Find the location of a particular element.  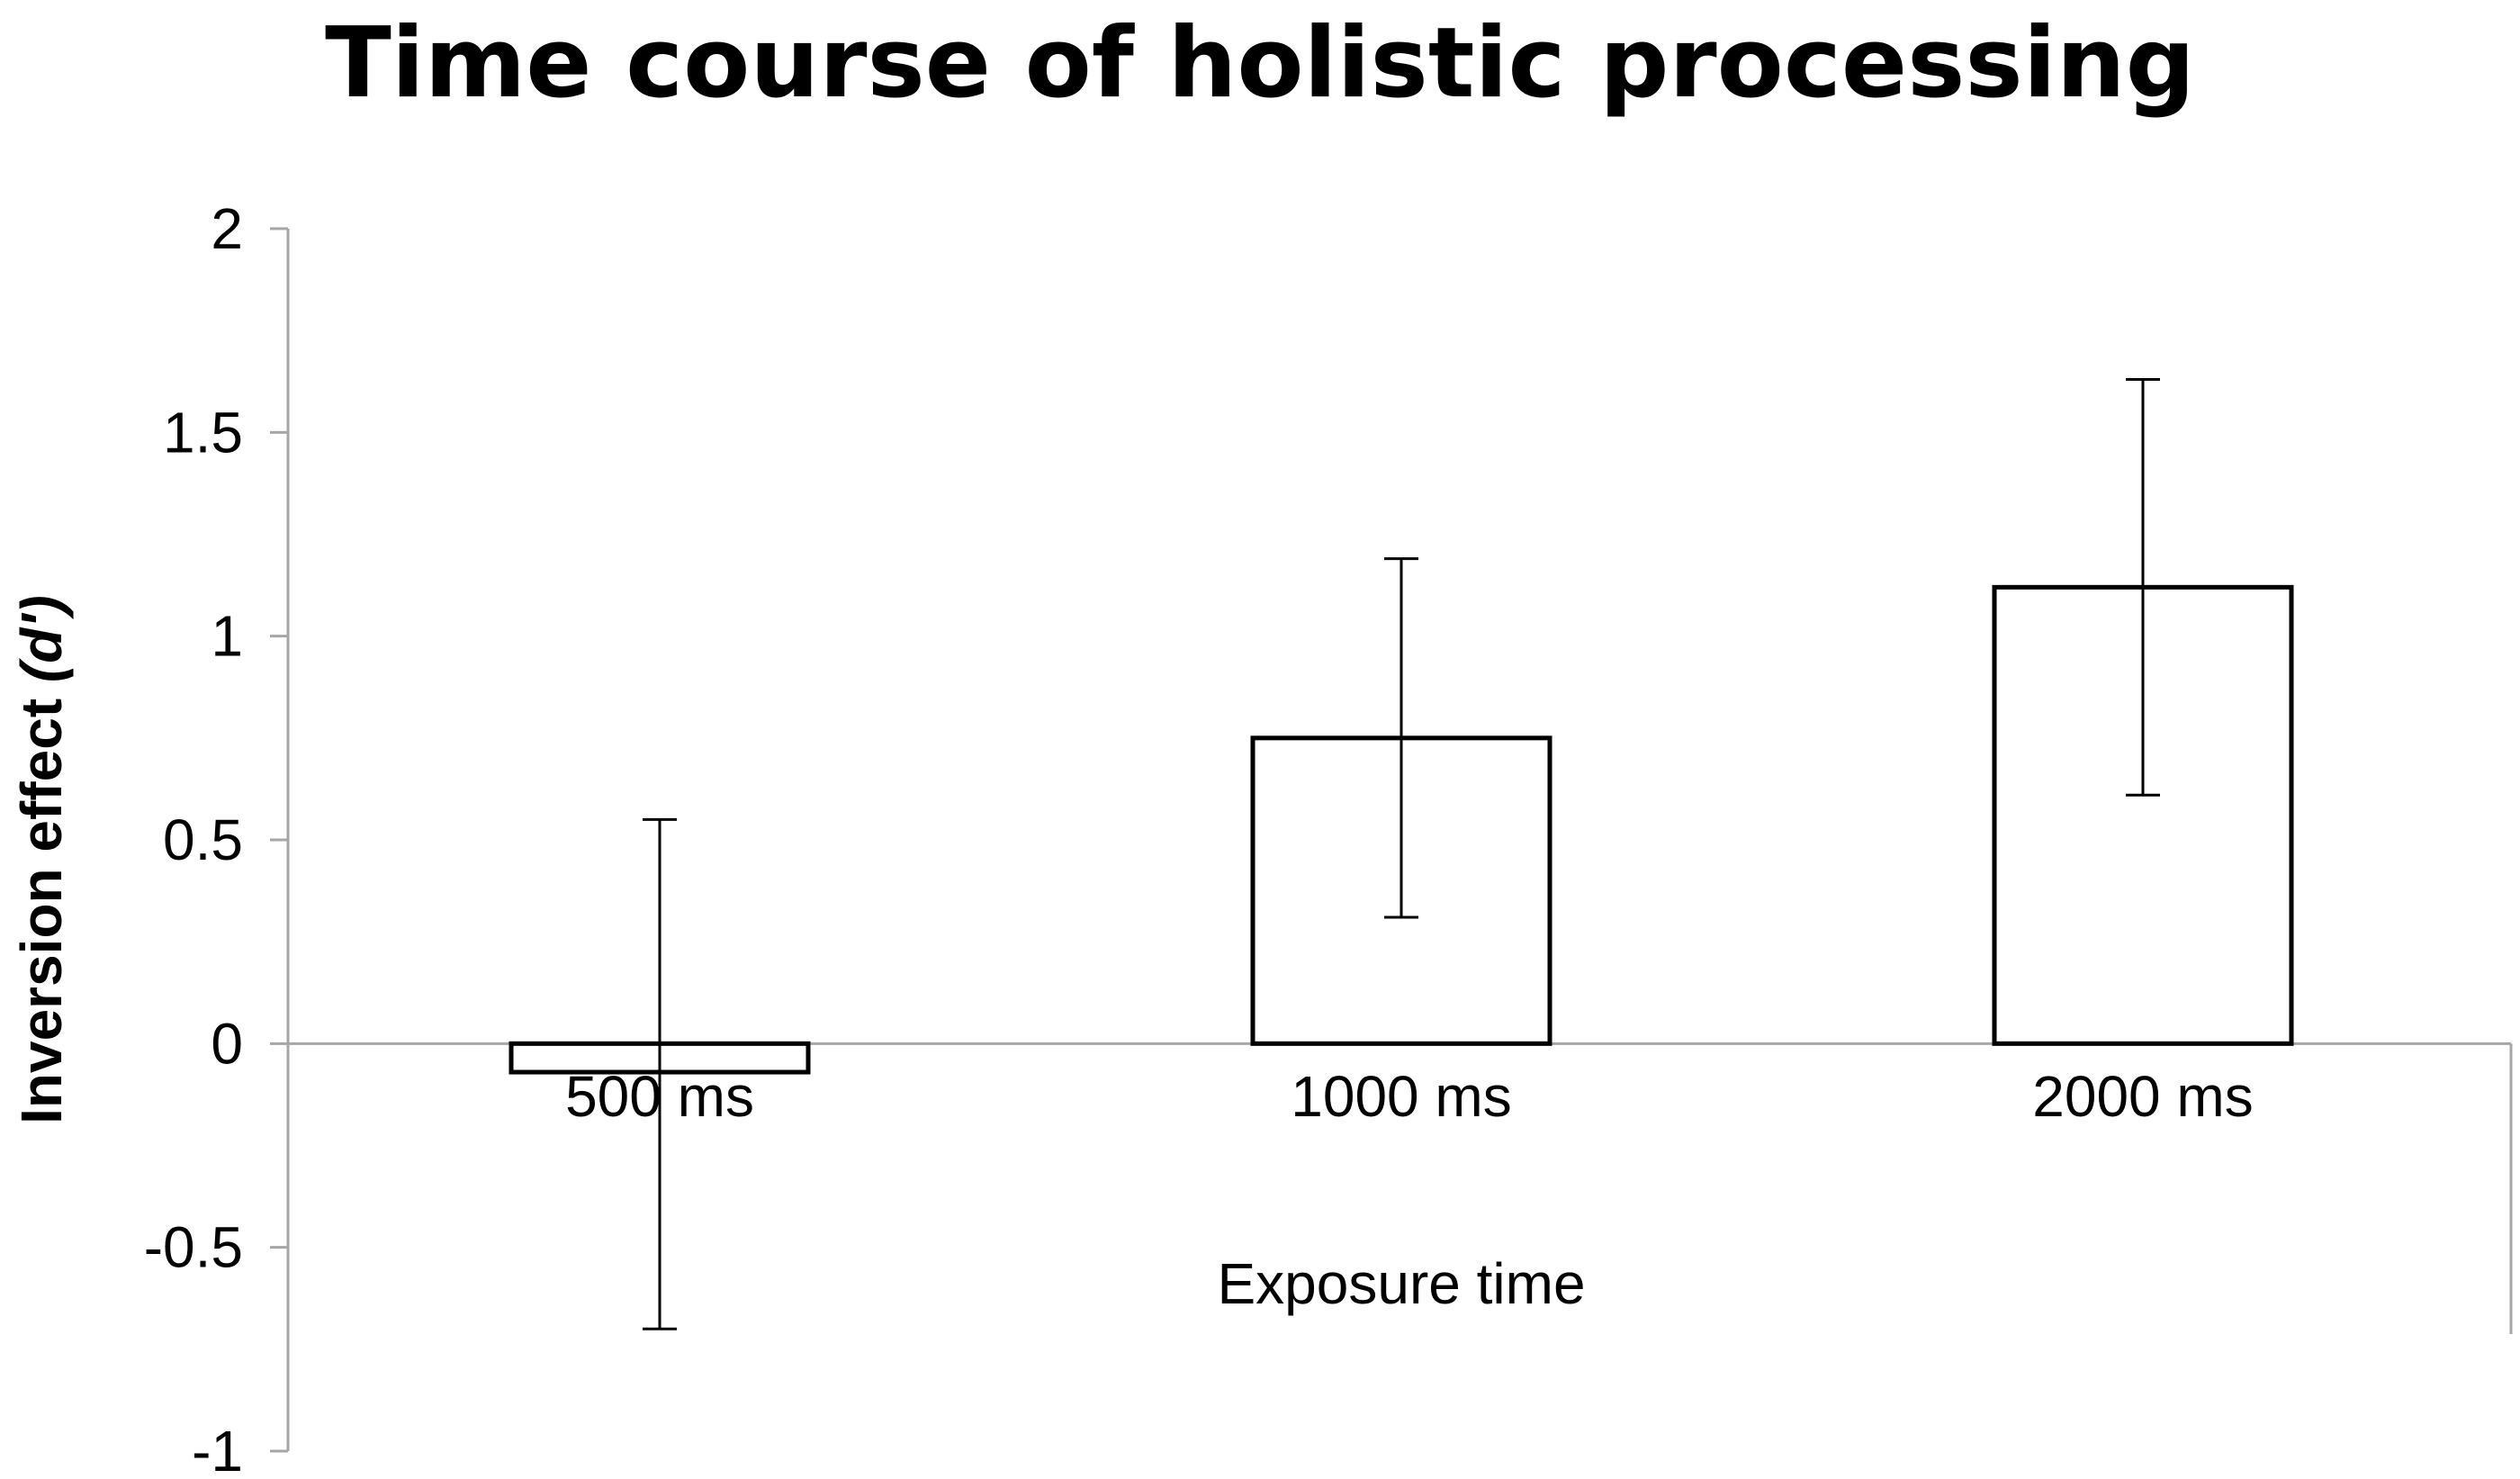

x-axis-tick-labels: 500 ms 1000 ms 2000 ms is located at coordinates (1409, 1096).